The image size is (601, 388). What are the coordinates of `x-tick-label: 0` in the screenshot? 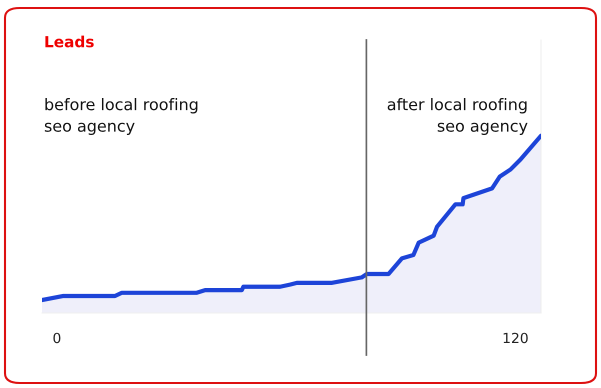 It's located at (56, 338).